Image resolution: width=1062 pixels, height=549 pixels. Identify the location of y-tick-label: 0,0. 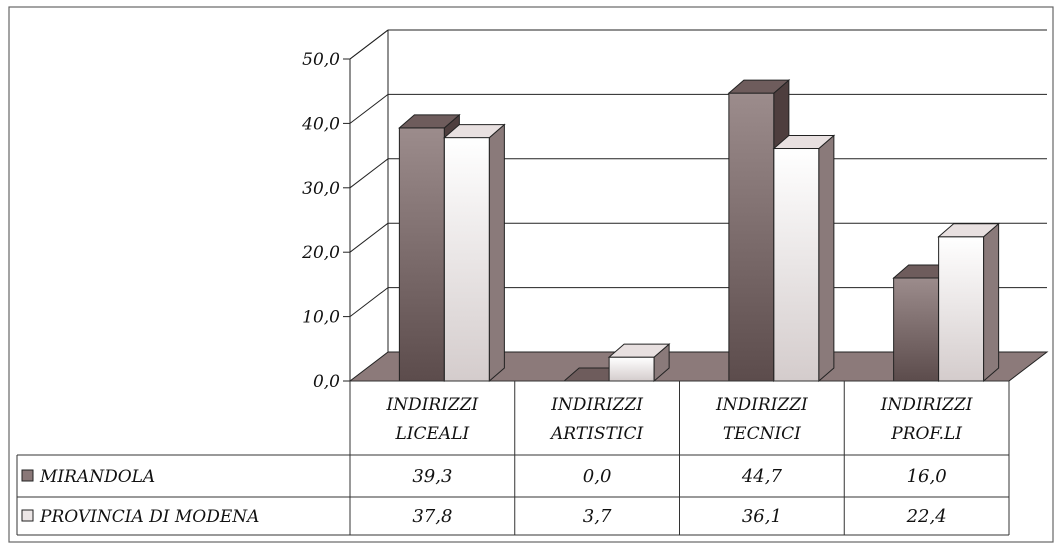
(326, 382).